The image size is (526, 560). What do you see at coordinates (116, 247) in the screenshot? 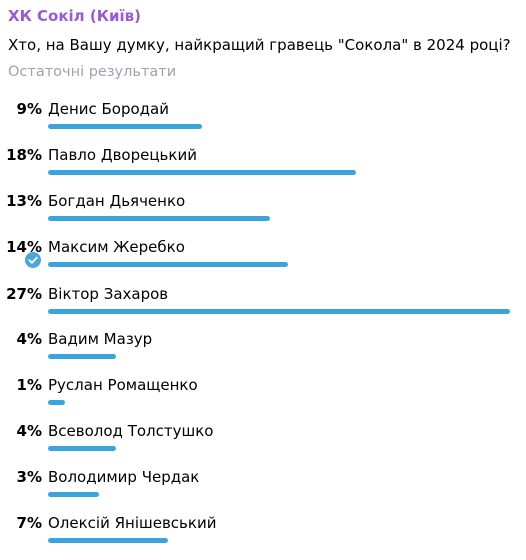
I see `option-label: Максим Жеребко` at bounding box center [116, 247].